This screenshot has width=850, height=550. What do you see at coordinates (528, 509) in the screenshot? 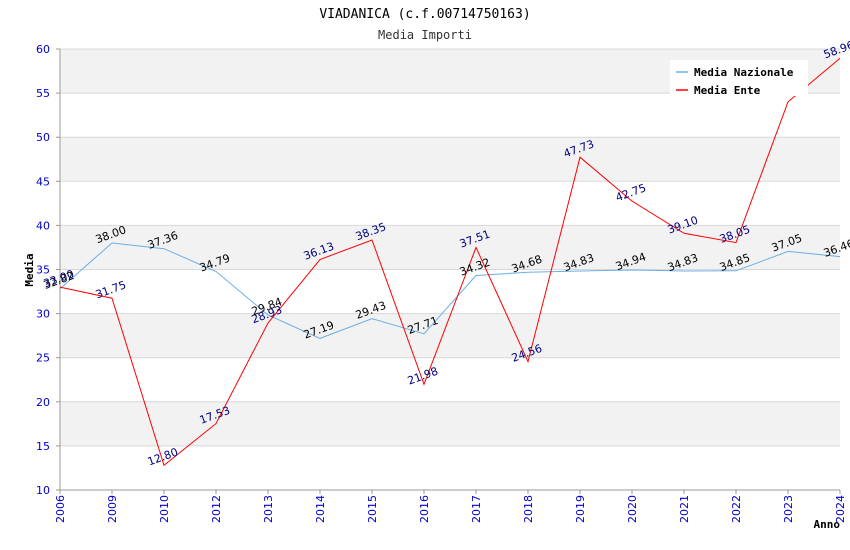
I see `x-tick-label: 2018` at bounding box center [528, 509].